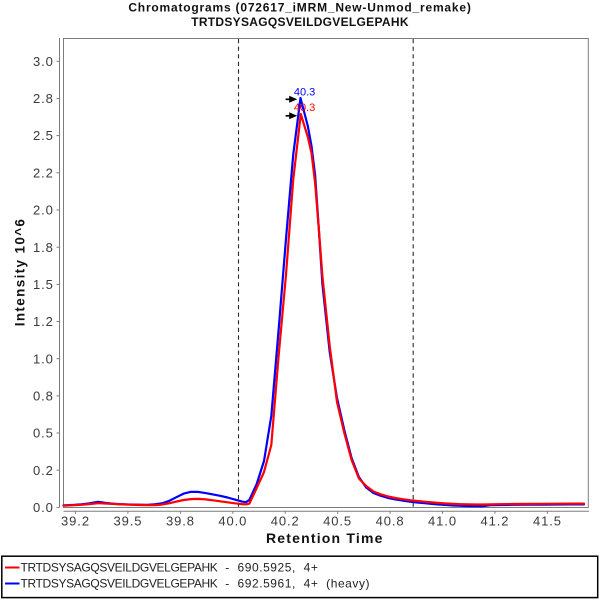 The height and width of the screenshot is (600, 600). What do you see at coordinates (75, 521) in the screenshot?
I see `svg-text: 39.2` at bounding box center [75, 521].